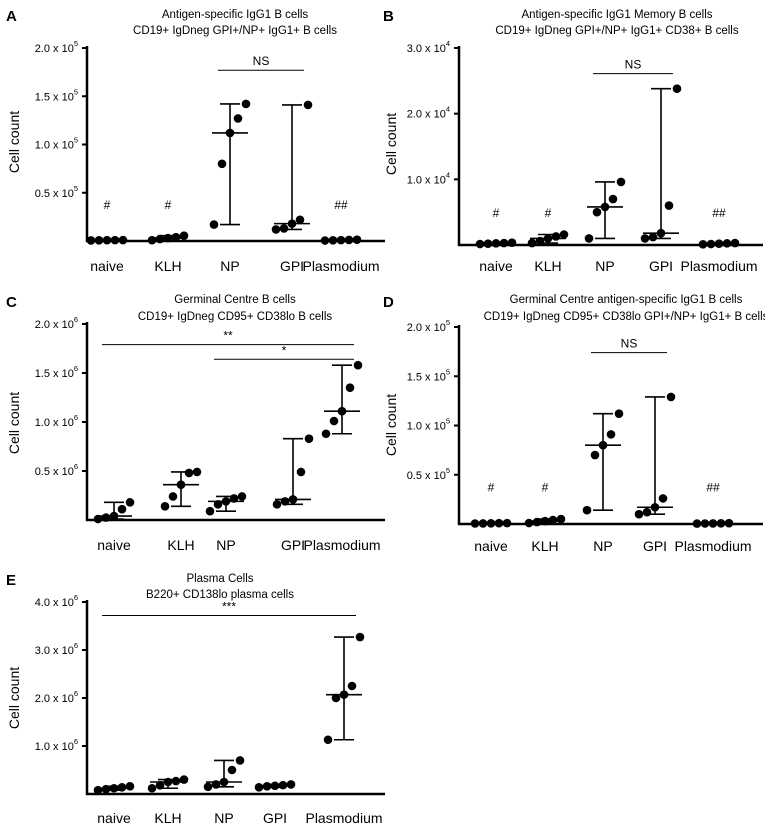 Image resolution: width=765 pixels, height=825 pixels. Describe the element at coordinates (284, 350) in the screenshot. I see `significance-label: *` at that location.